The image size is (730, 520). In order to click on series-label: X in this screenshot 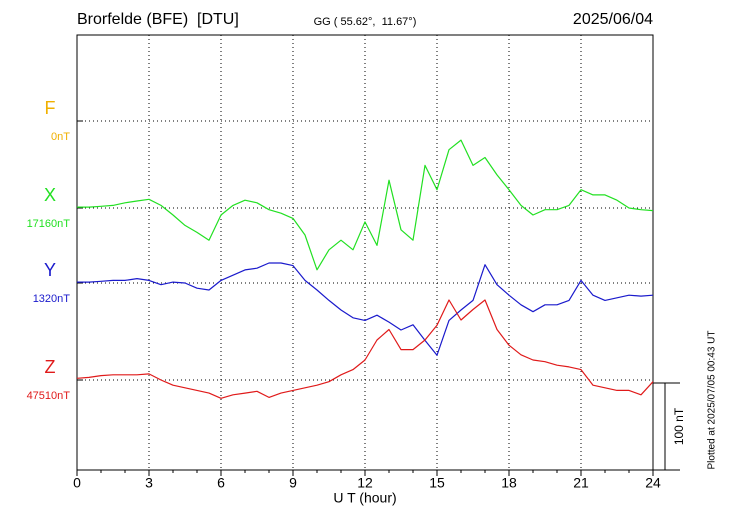, I will do `click(50, 195)`.